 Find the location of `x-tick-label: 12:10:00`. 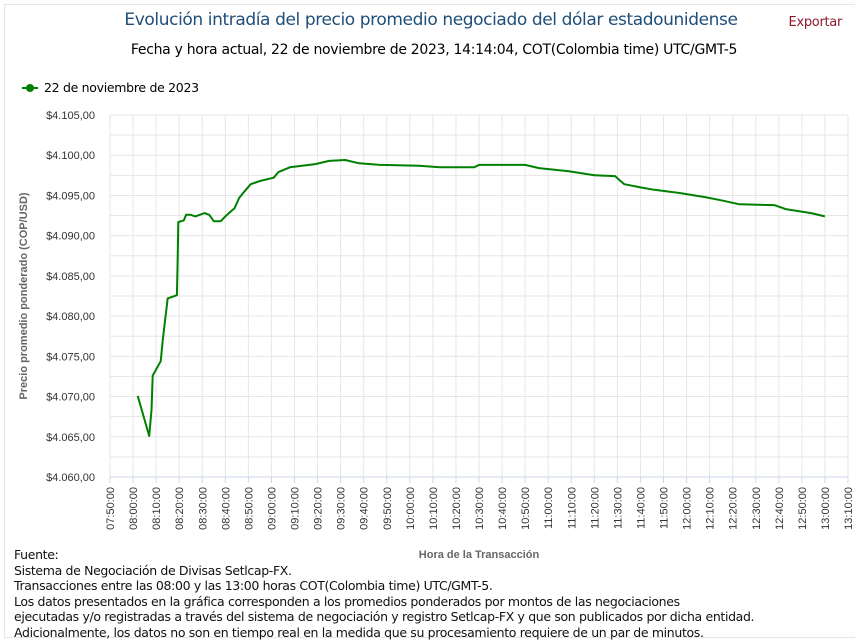

x-tick-label: 12:10:00 is located at coordinates (711, 508).